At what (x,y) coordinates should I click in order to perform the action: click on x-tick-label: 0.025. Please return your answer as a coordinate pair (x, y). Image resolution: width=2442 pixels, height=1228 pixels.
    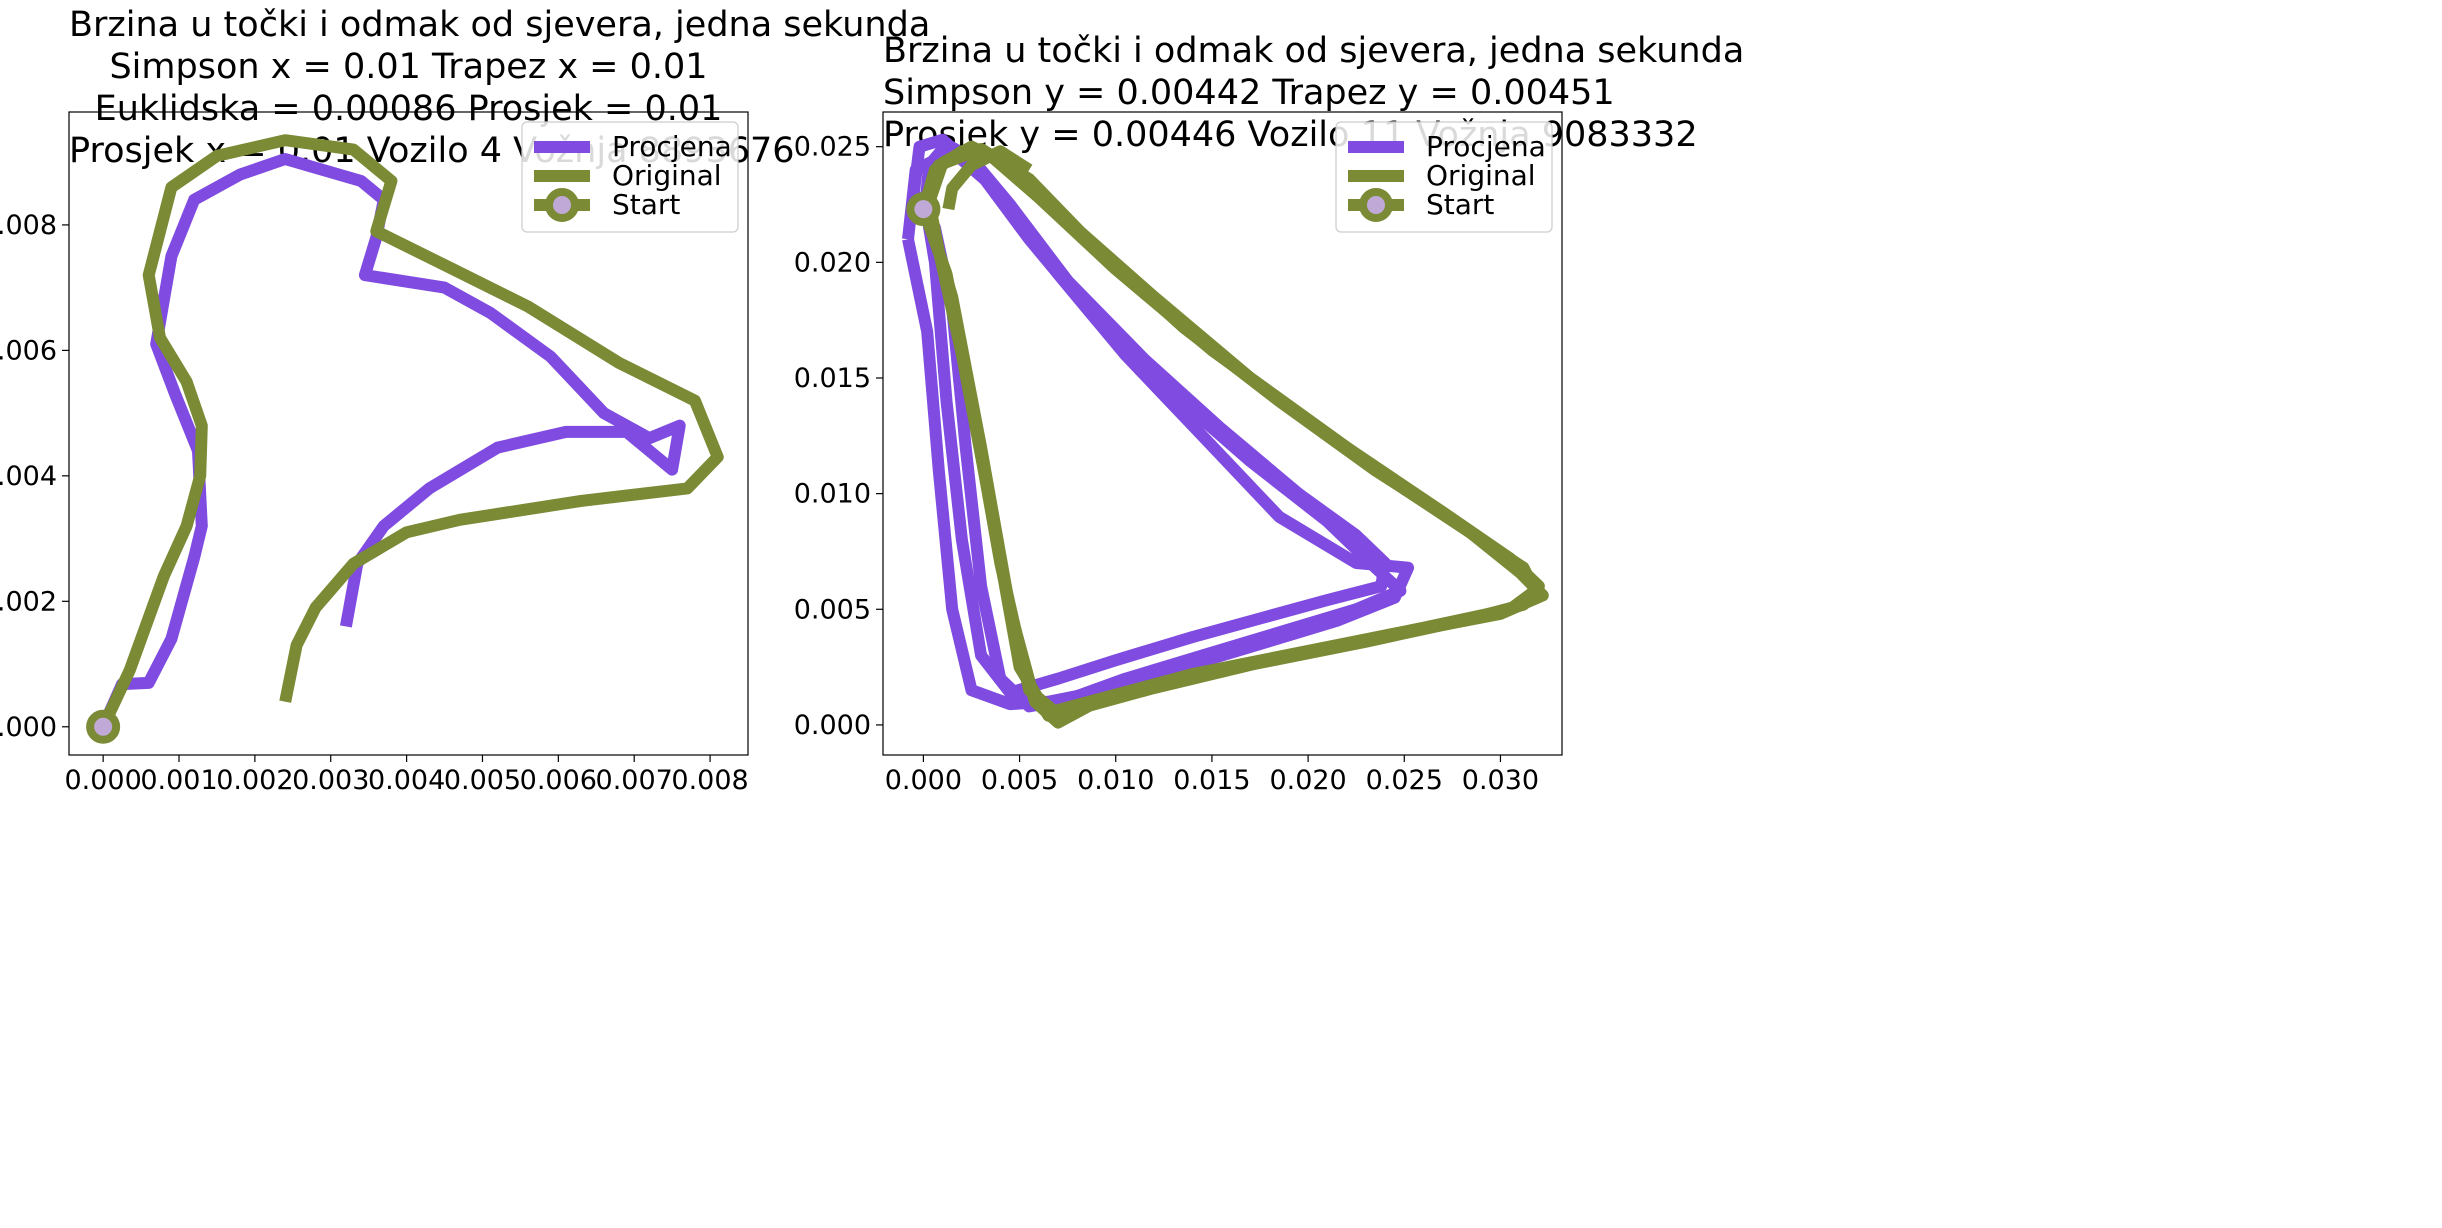
    Looking at the image, I should click on (1404, 780).